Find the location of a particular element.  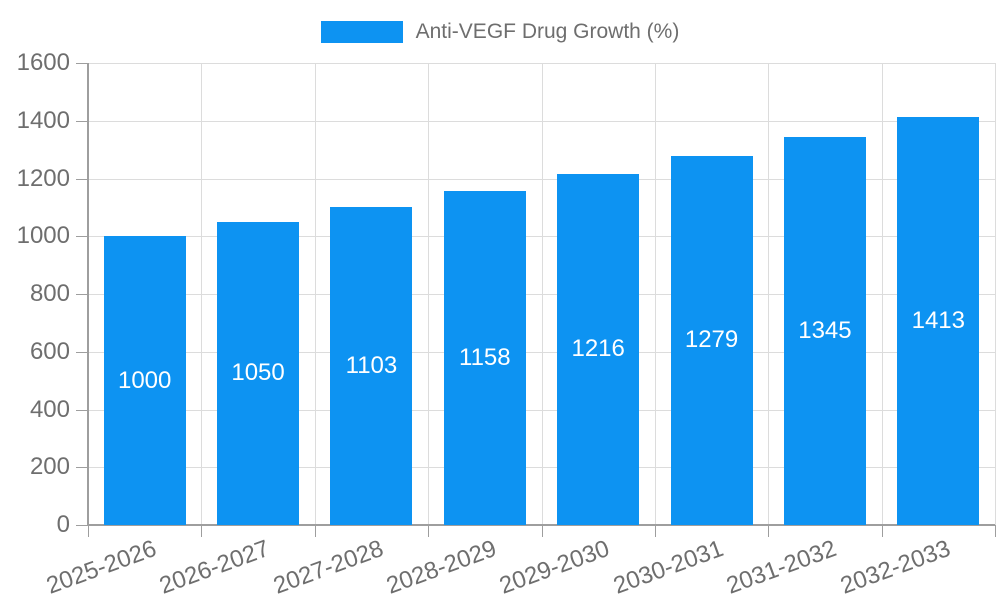

y-tick-label: 1400 is located at coordinates (43, 120).